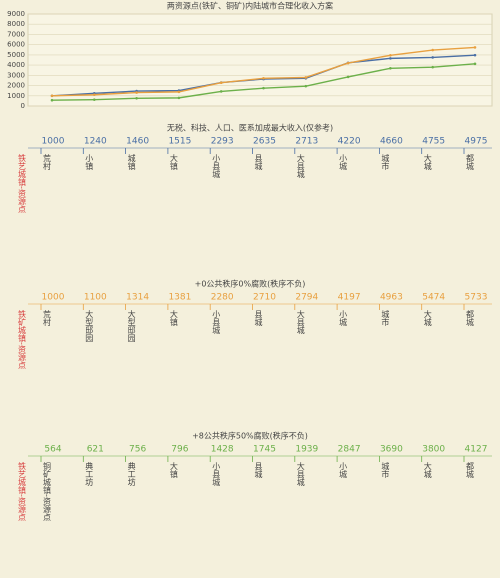 Image resolution: width=500 pixels, height=578 pixels. Describe the element at coordinates (349, 450) in the screenshot. I see `column-value: 2847` at that location.